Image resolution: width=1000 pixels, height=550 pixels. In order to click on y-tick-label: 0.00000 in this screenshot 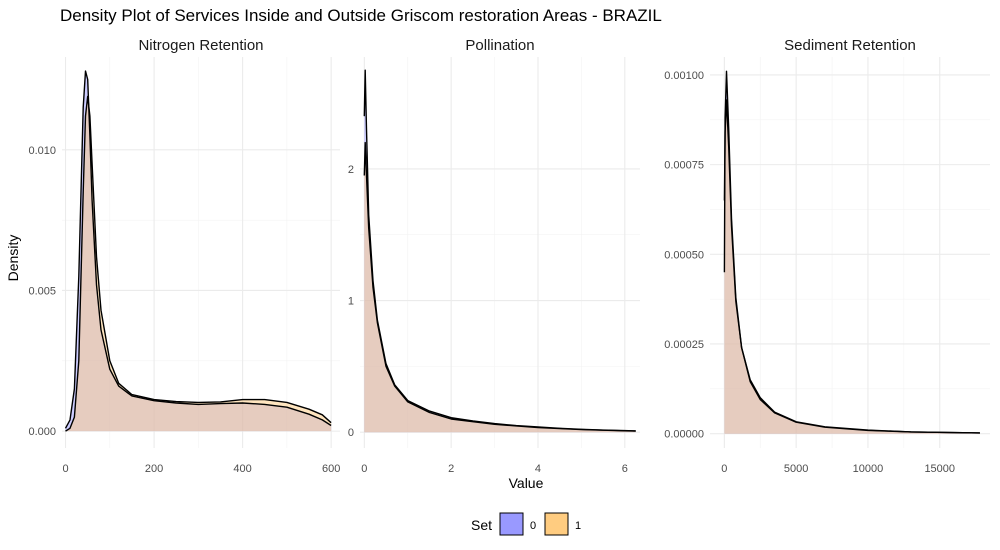, I will do `click(684, 435)`.